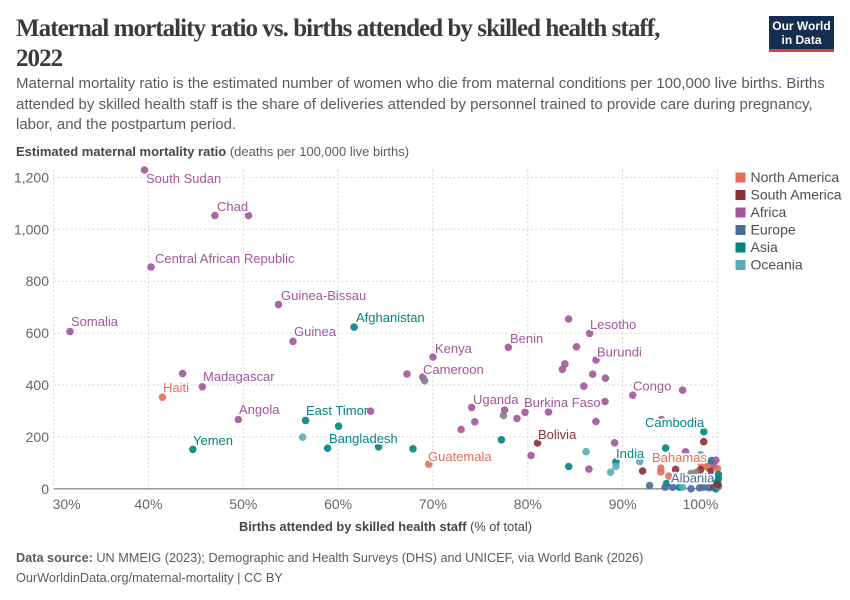 The image size is (850, 600). What do you see at coordinates (433, 504) in the screenshot?
I see `svg-text: 70%` at bounding box center [433, 504].